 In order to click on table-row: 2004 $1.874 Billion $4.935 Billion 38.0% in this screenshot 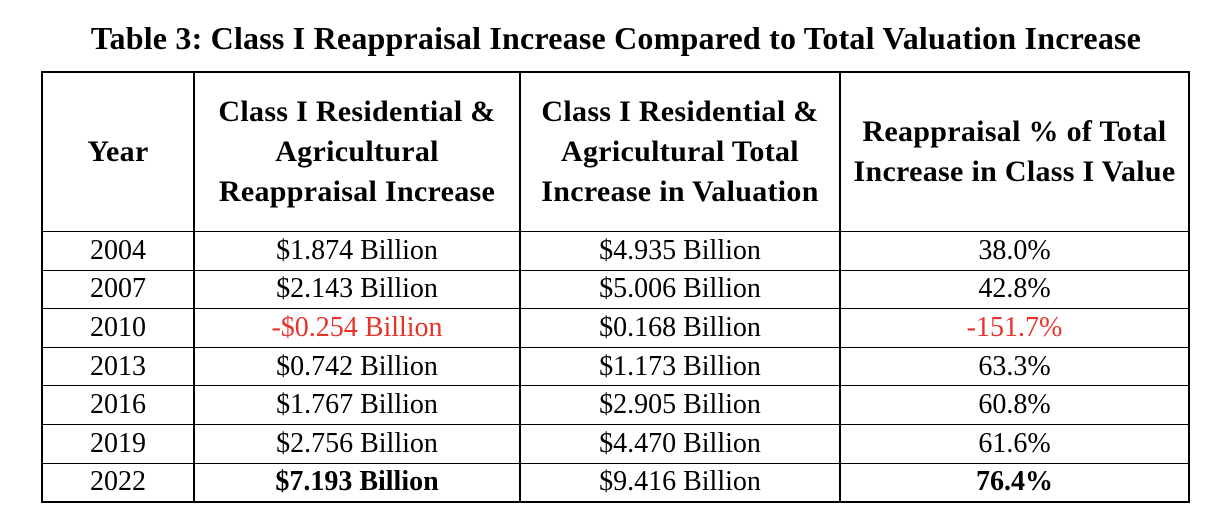, I will do `click(615, 251)`.